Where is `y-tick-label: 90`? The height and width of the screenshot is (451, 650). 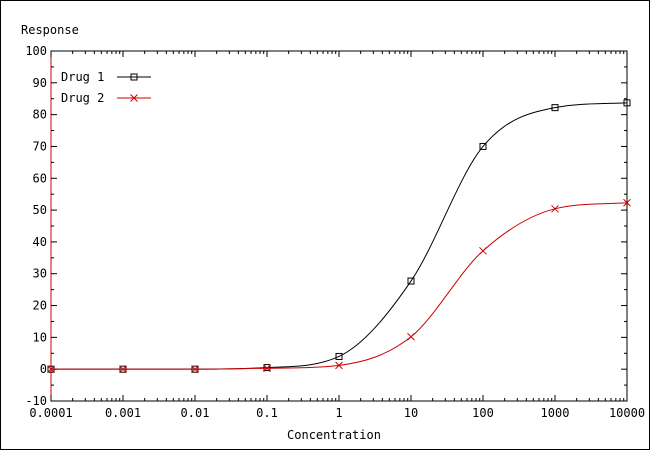 y-tick-label: 90 is located at coordinates (40, 83).